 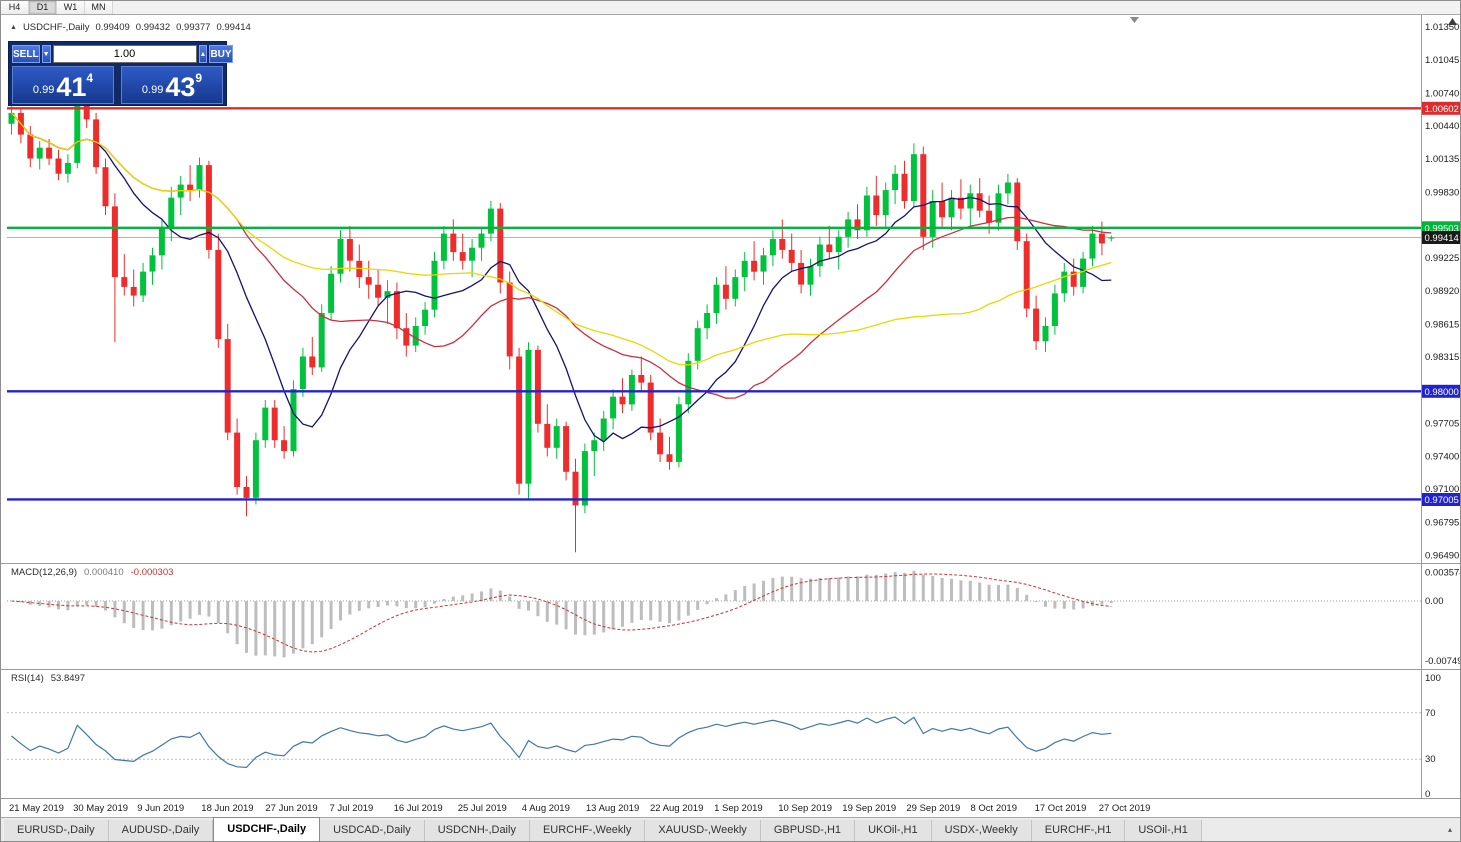 What do you see at coordinates (152, 572) in the screenshot?
I see `macd-signal-value: -0.000303` at bounding box center [152, 572].